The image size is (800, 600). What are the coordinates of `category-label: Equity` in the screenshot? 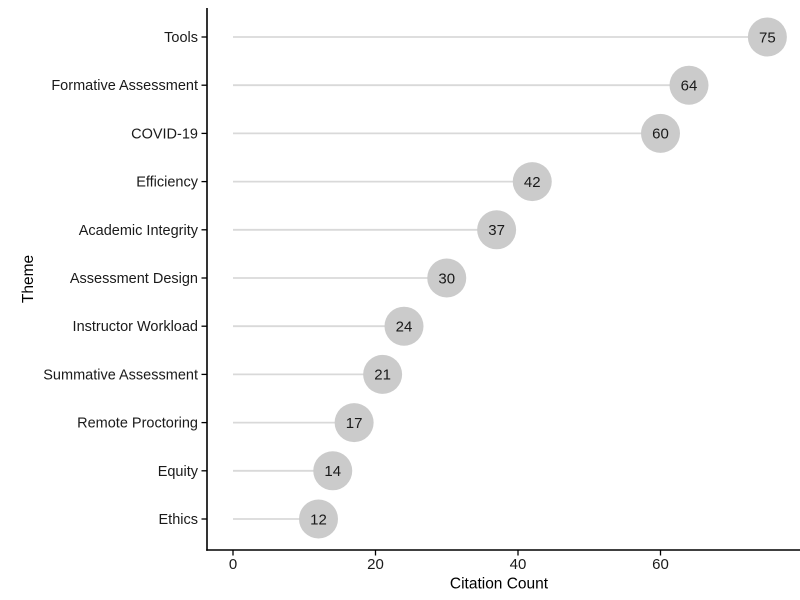 It's located at (178, 472).